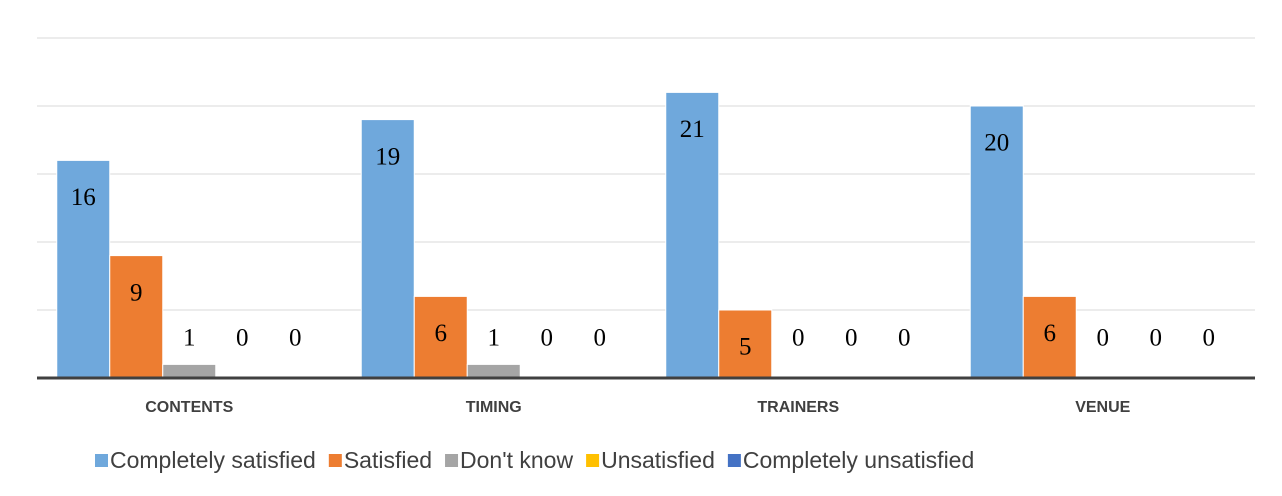  I want to click on legend-label: Unsatisfied, so click(658, 460).